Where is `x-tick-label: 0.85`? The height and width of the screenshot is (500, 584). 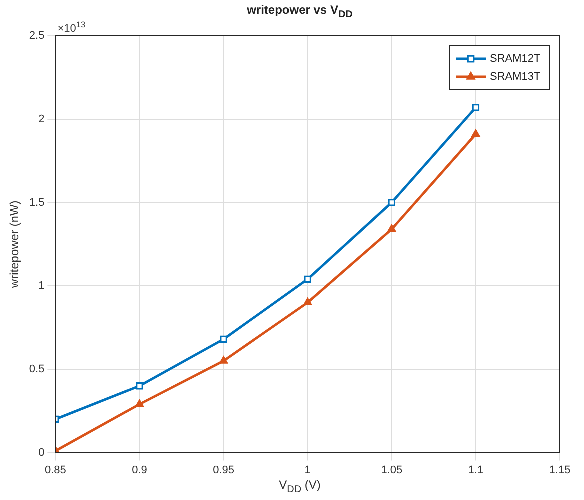 x-tick-label: 0.85 is located at coordinates (55, 470).